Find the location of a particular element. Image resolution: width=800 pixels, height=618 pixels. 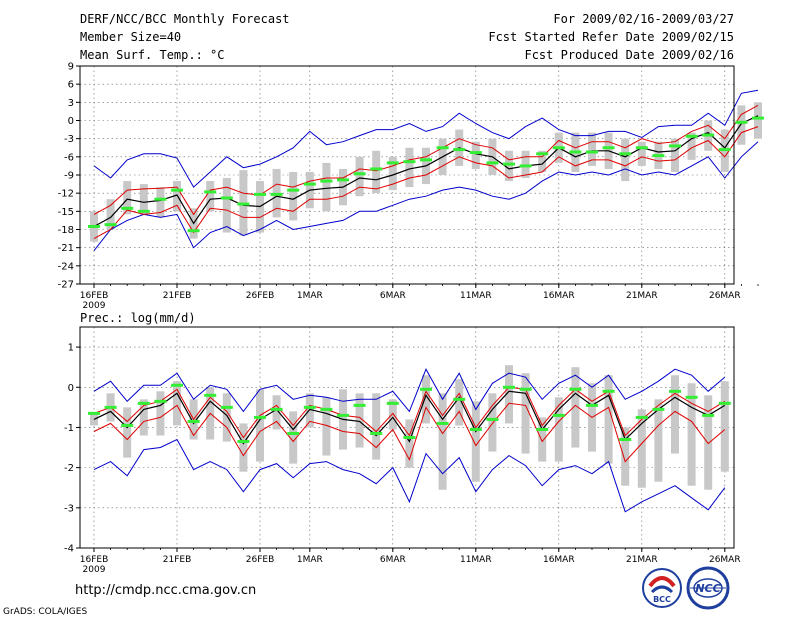

x-tick-label: 21FEB is located at coordinates (177, 560).